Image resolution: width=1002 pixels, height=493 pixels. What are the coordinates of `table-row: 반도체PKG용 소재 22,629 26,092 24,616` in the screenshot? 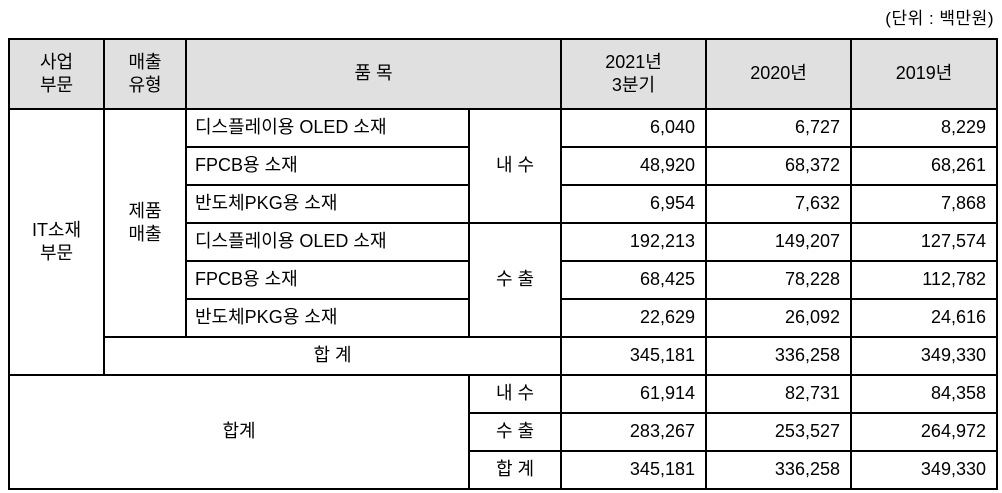 It's located at (503, 318).